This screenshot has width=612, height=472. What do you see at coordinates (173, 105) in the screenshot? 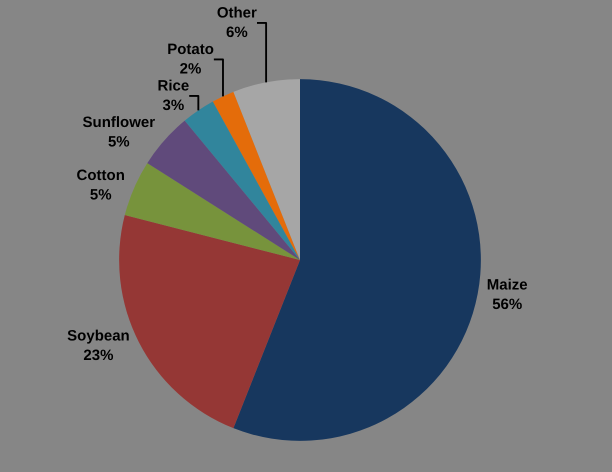
I see `data-label: 3%` at bounding box center [173, 105].